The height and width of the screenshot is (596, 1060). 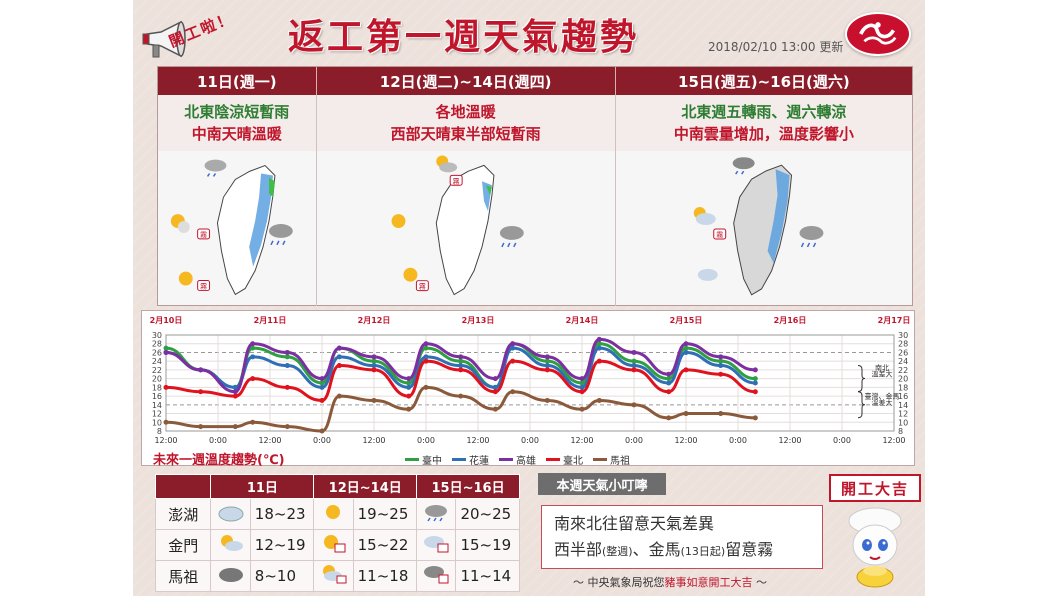 I want to click on cloud-fog-icon, so click(x=436, y=544).